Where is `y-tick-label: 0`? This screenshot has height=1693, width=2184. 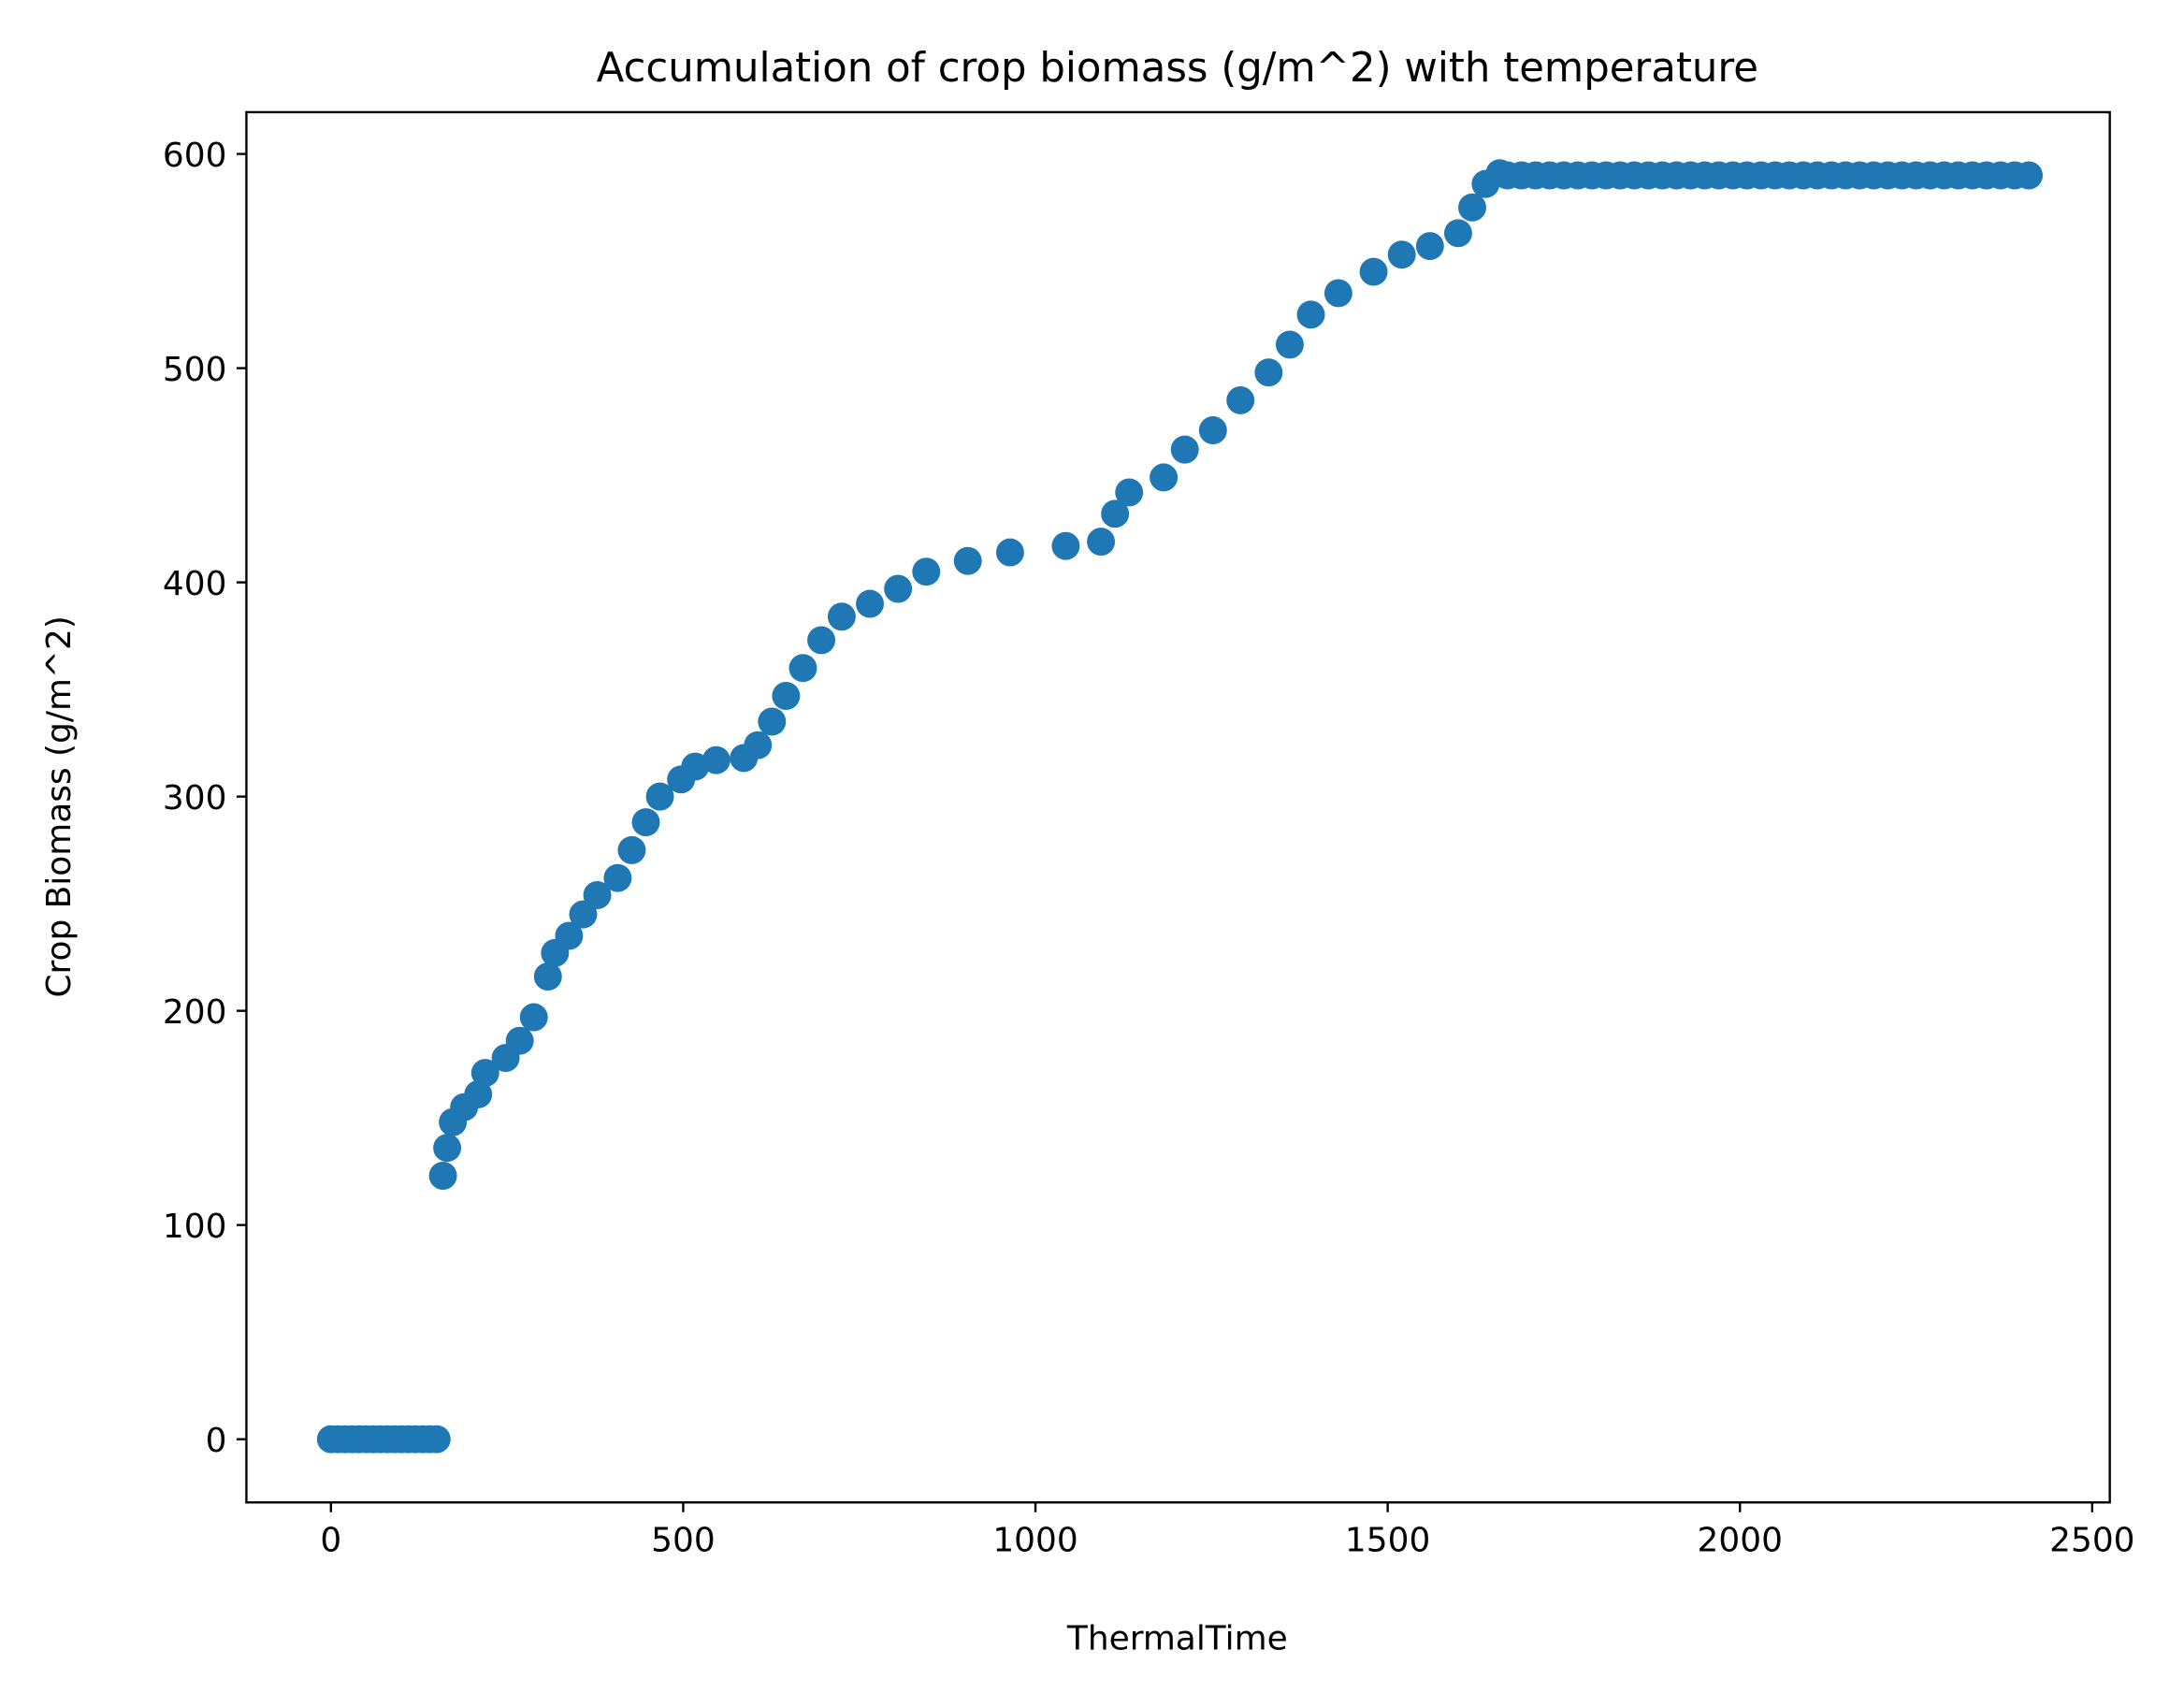
y-tick-label: 0 is located at coordinates (216, 1441).